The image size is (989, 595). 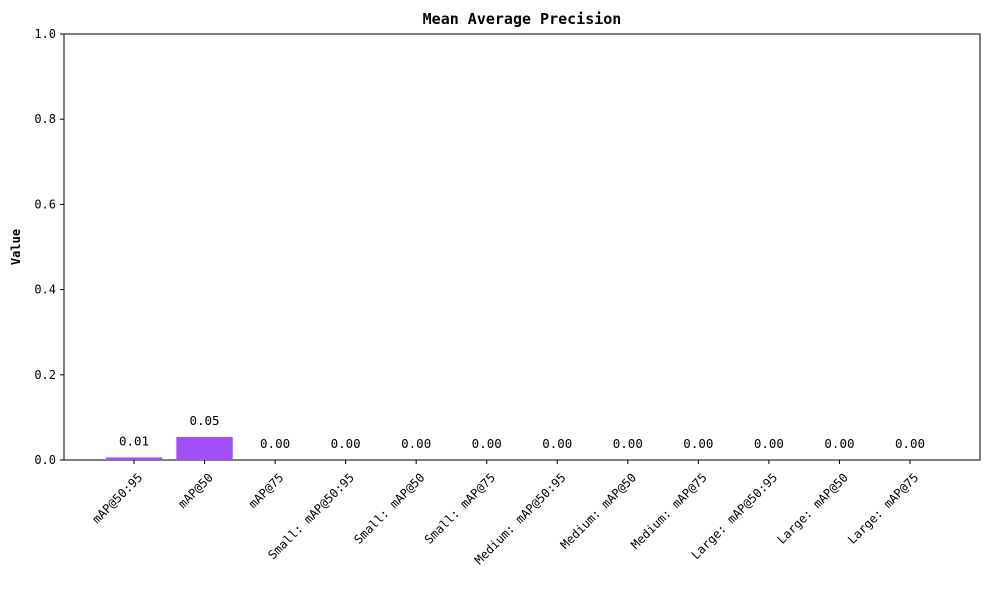 What do you see at coordinates (117, 498) in the screenshot?
I see `x-tick-label: mAP@50:95` at bounding box center [117, 498].